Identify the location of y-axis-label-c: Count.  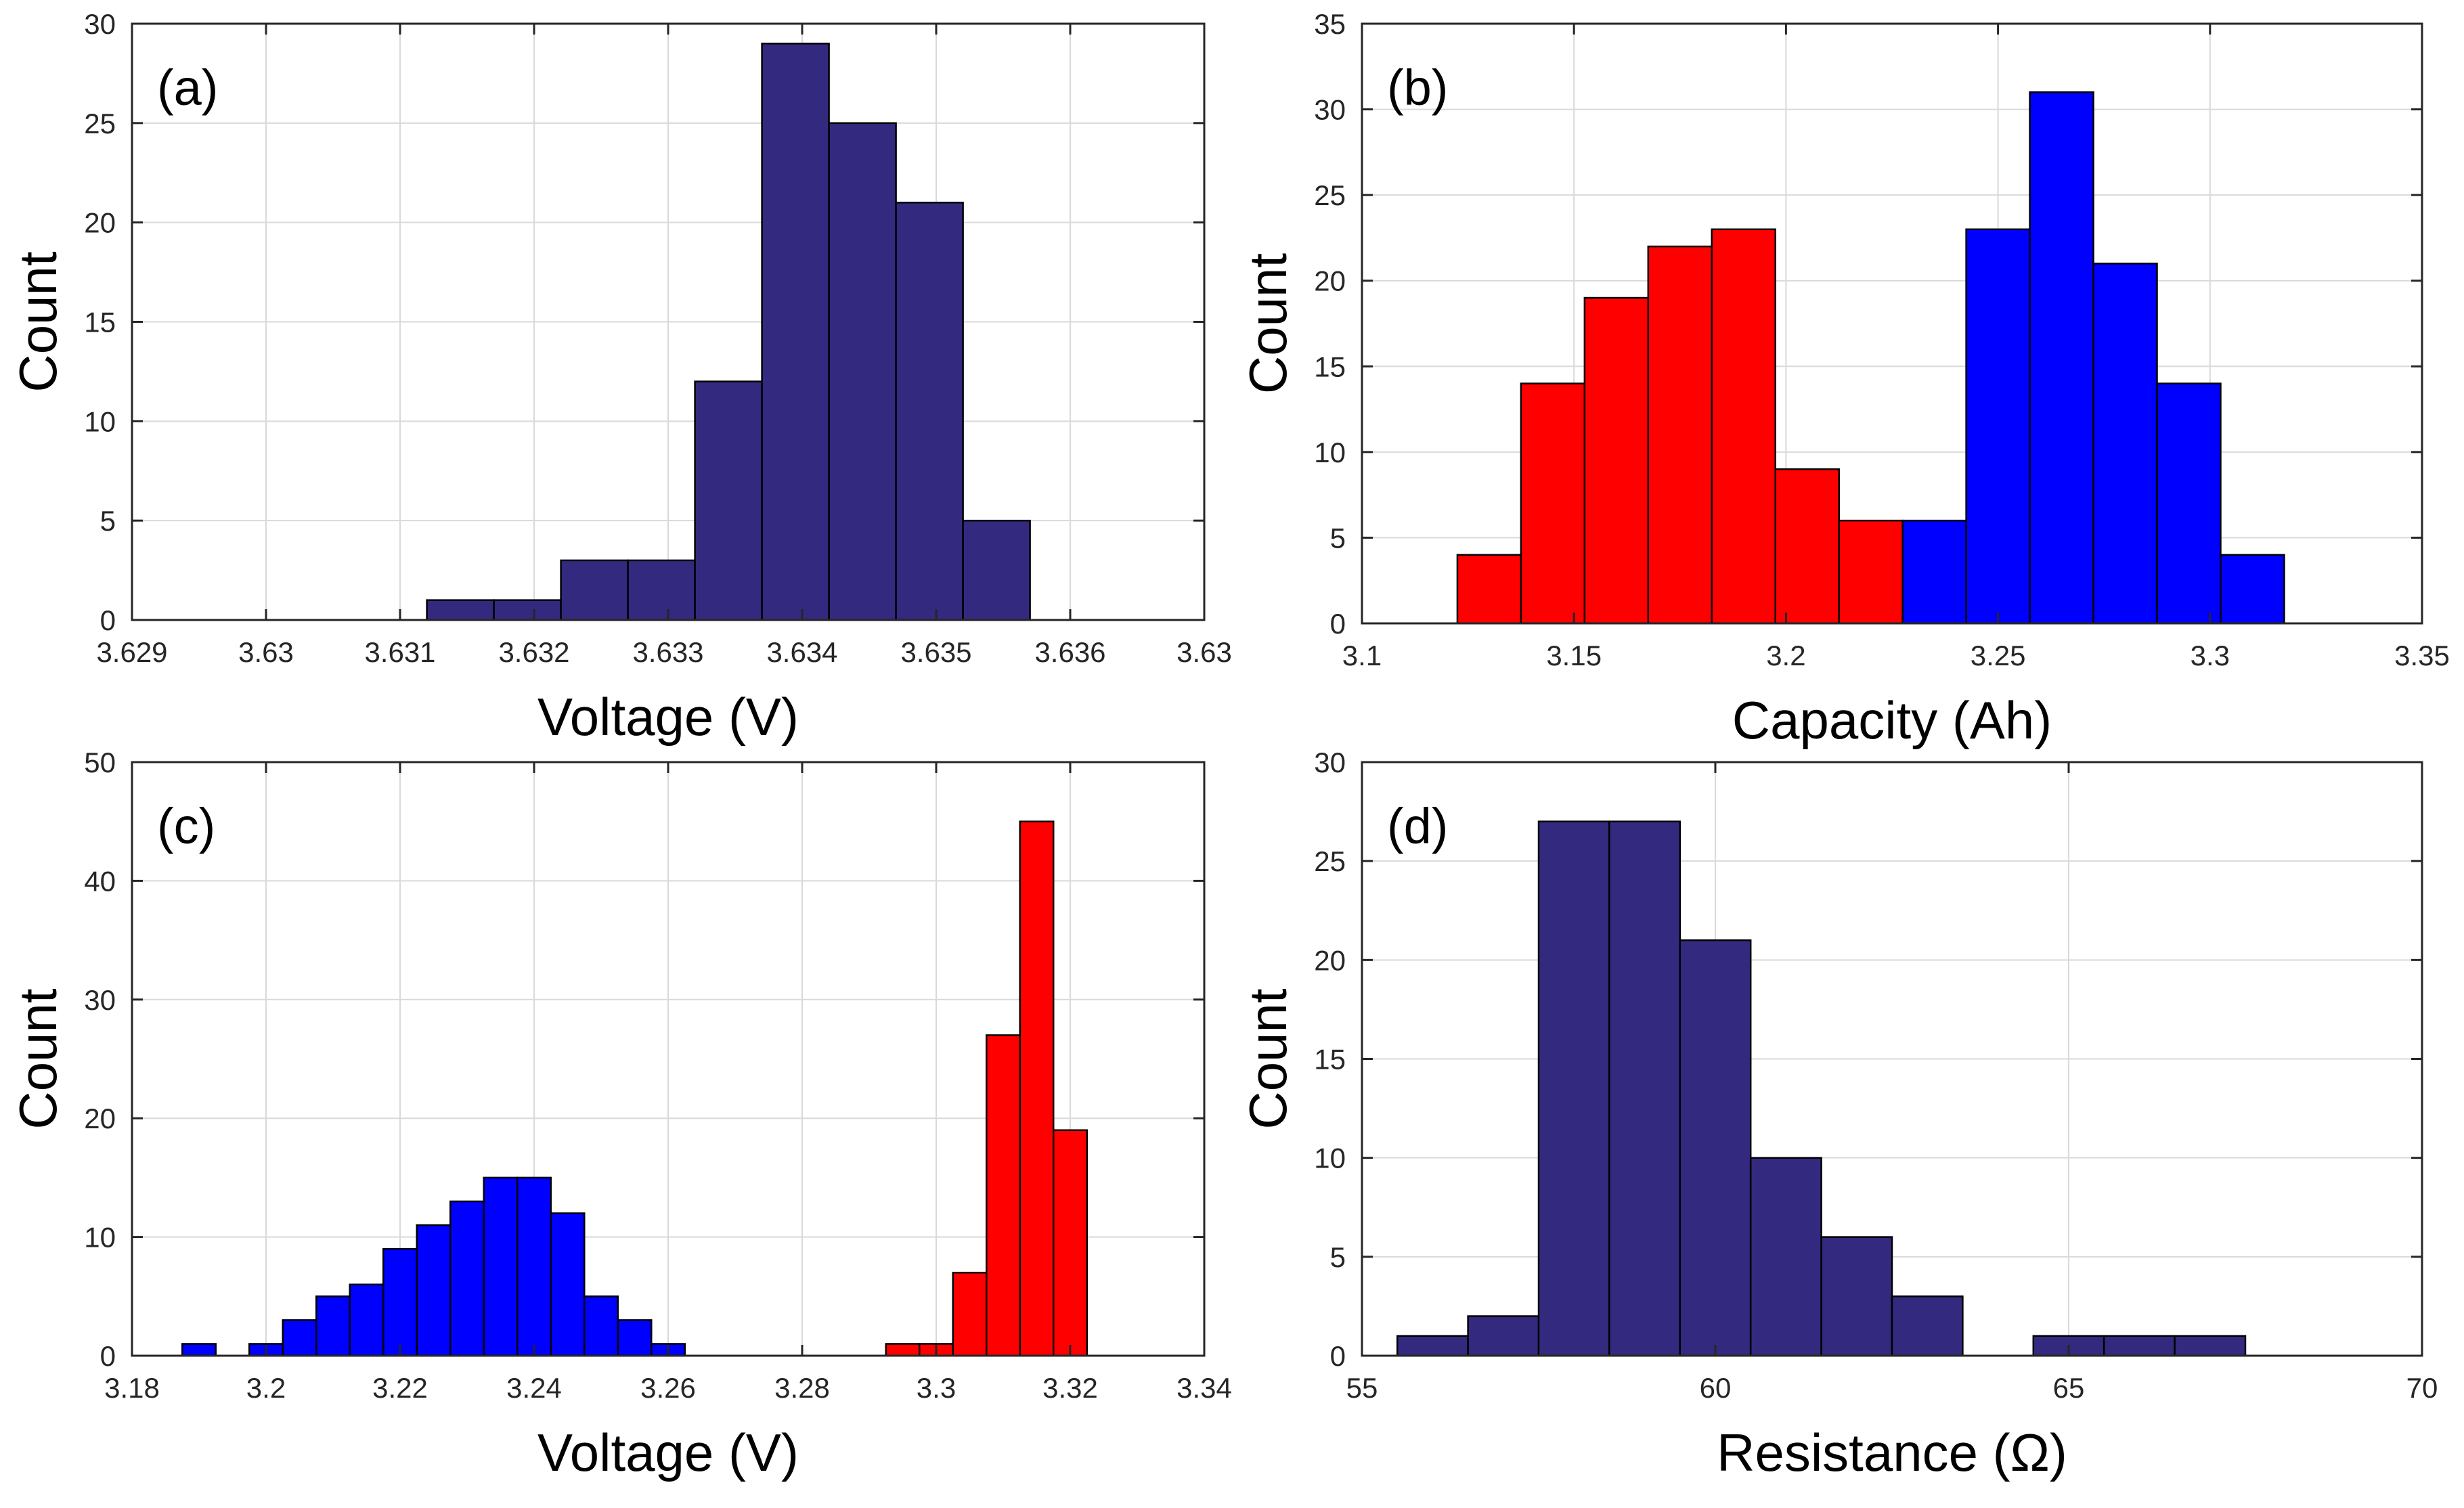
(38, 1058).